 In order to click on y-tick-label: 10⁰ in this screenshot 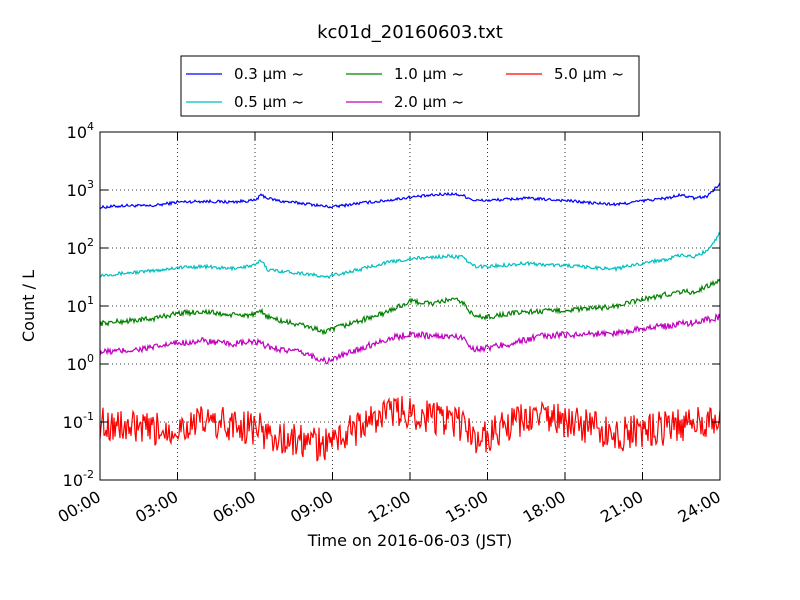, I will do `click(80, 363)`.